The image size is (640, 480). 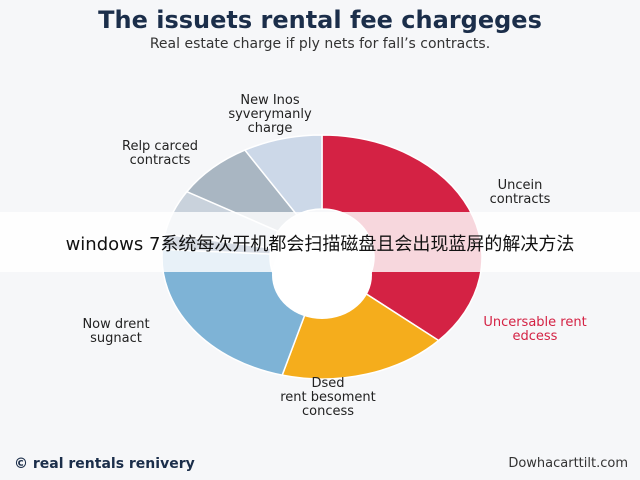 What do you see at coordinates (270, 114) in the screenshot?
I see `slice-label: New Inos syverymanly charge` at bounding box center [270, 114].